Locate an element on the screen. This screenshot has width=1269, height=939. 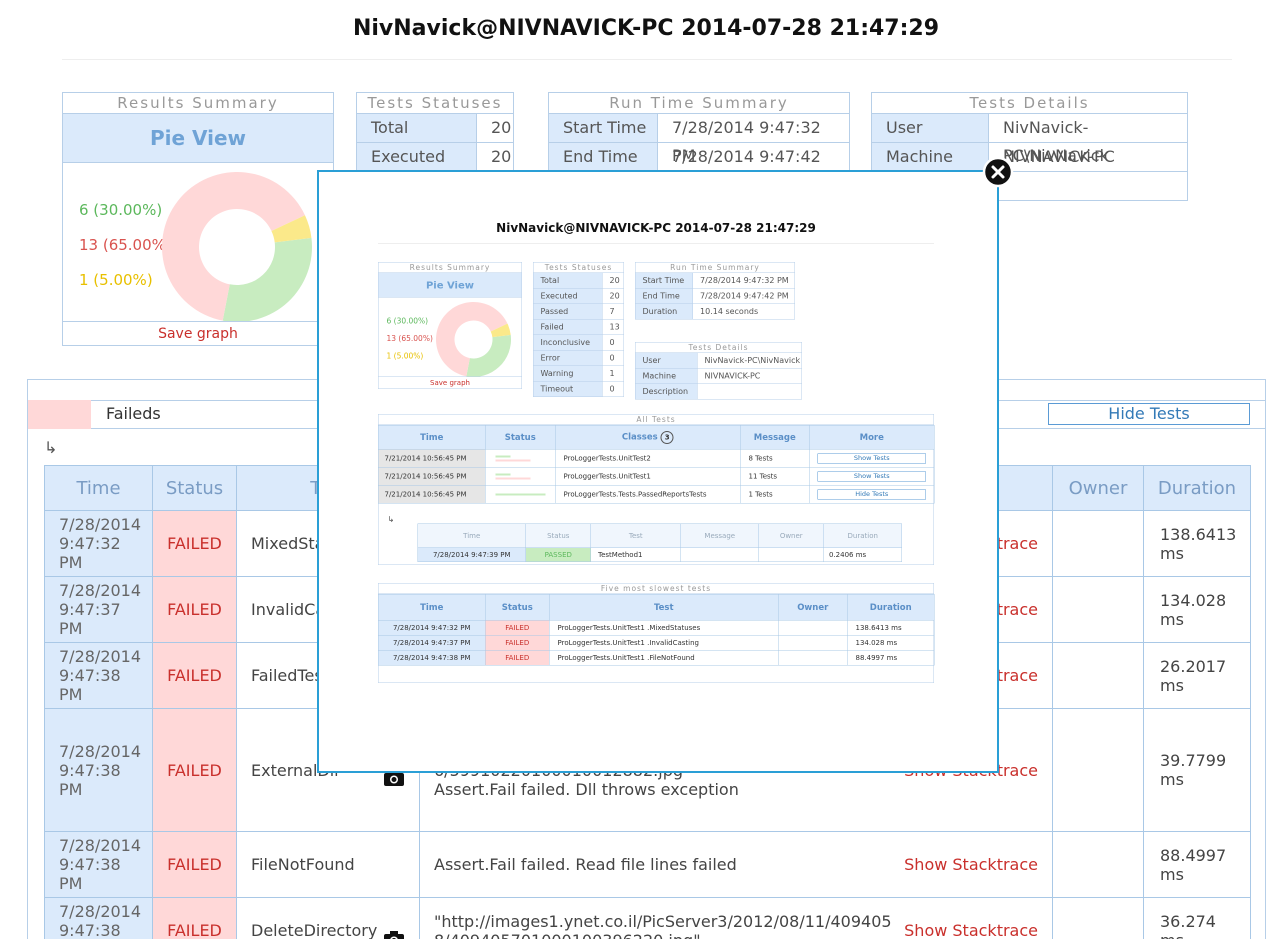
info-row: User NivNavick-PC\NivNavick is located at coordinates (1029, 139).